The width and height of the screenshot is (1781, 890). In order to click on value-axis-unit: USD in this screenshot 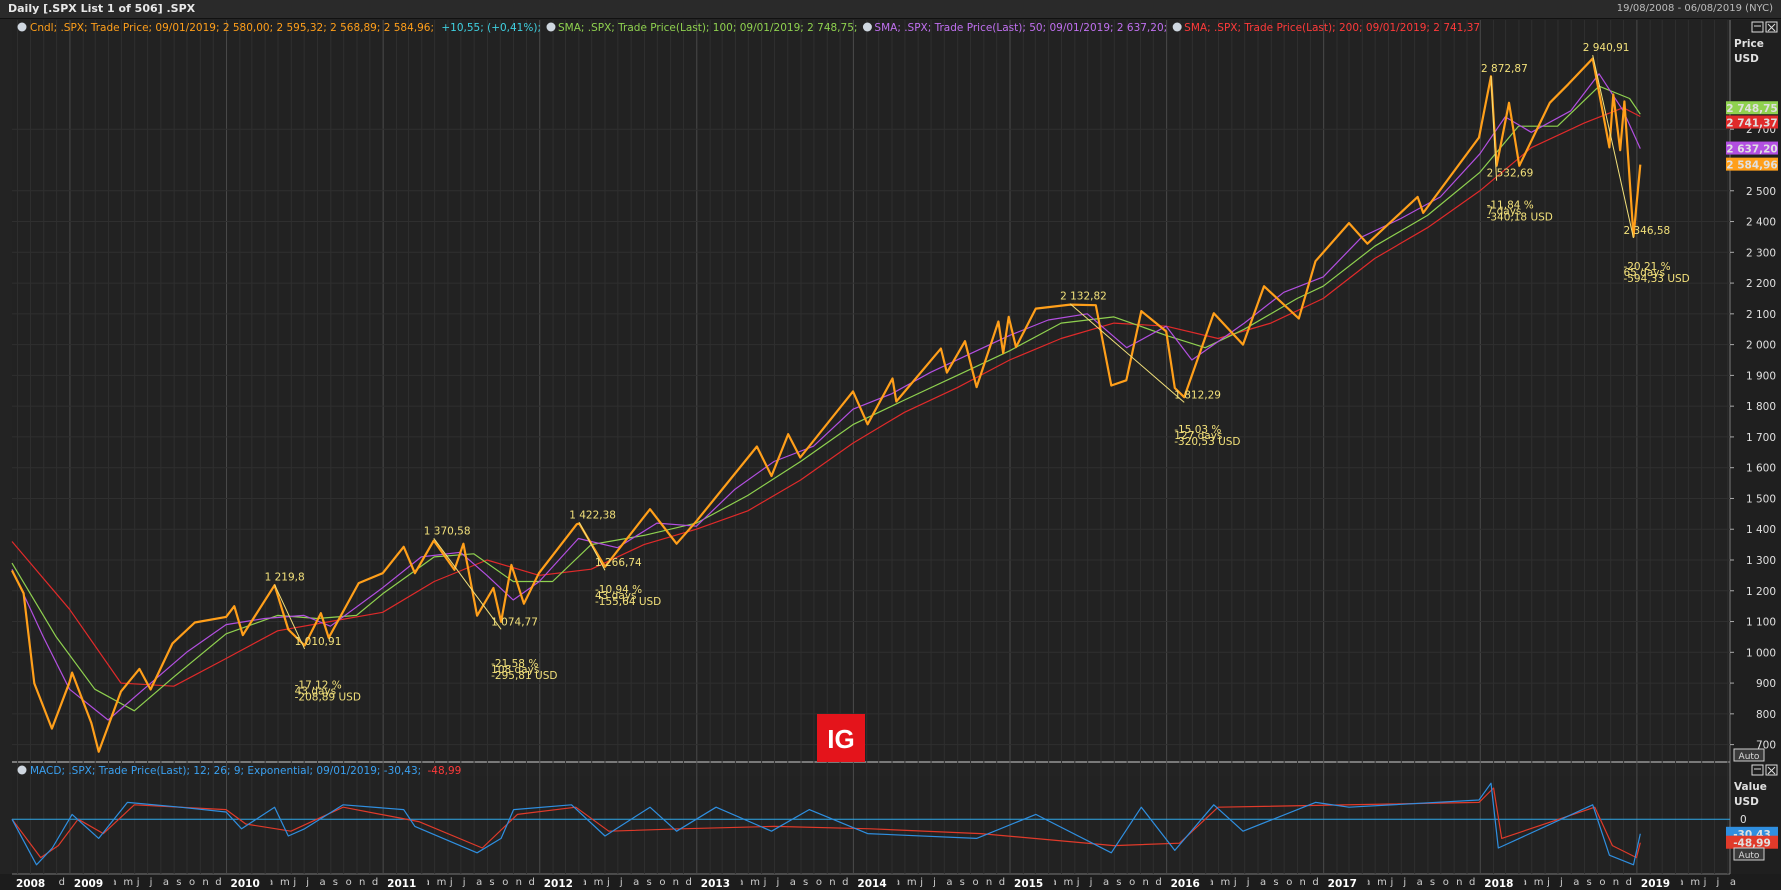, I will do `click(1746, 802)`.